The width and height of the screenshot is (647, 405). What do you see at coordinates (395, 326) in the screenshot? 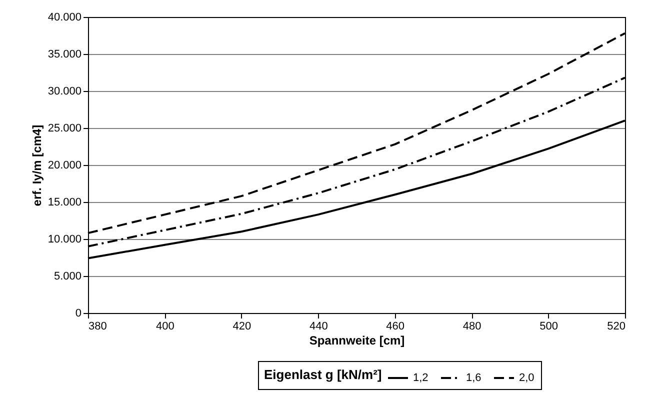
I see `x-tick-label: 460` at bounding box center [395, 326].